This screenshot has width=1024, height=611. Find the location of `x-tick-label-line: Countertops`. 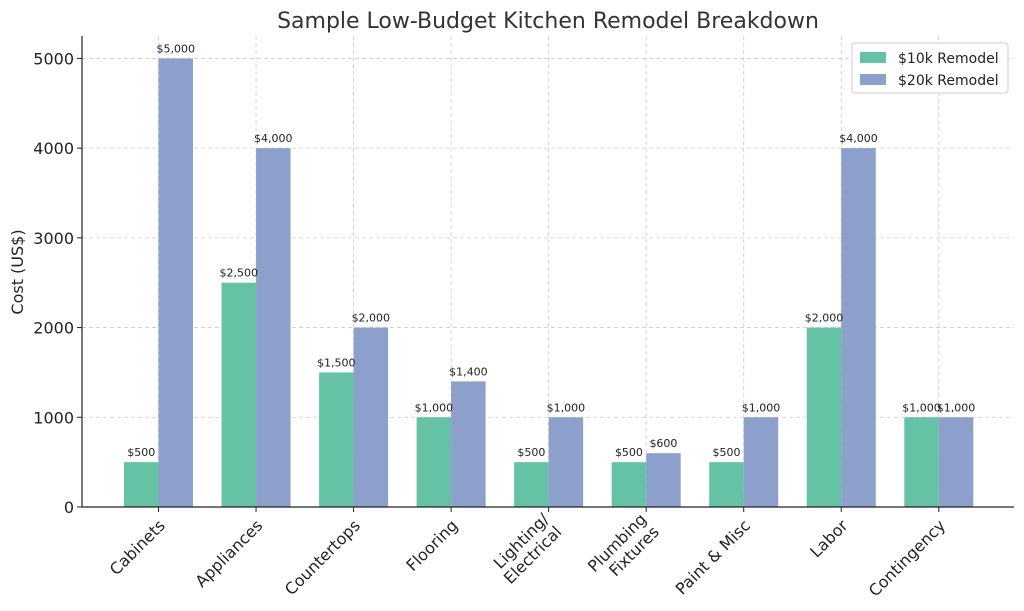

x-tick-label-line: Countertops is located at coordinates (322, 557).